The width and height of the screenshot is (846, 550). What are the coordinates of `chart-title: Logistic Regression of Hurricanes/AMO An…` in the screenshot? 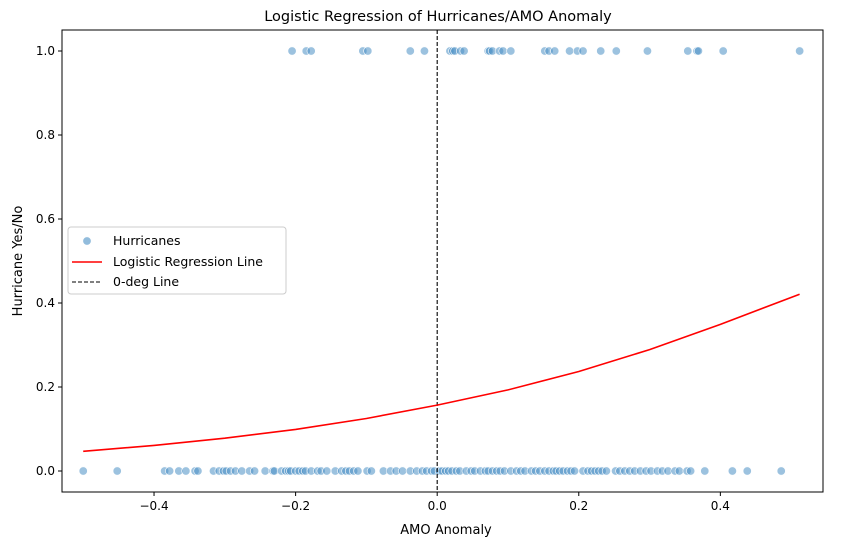 It's located at (438, 17).